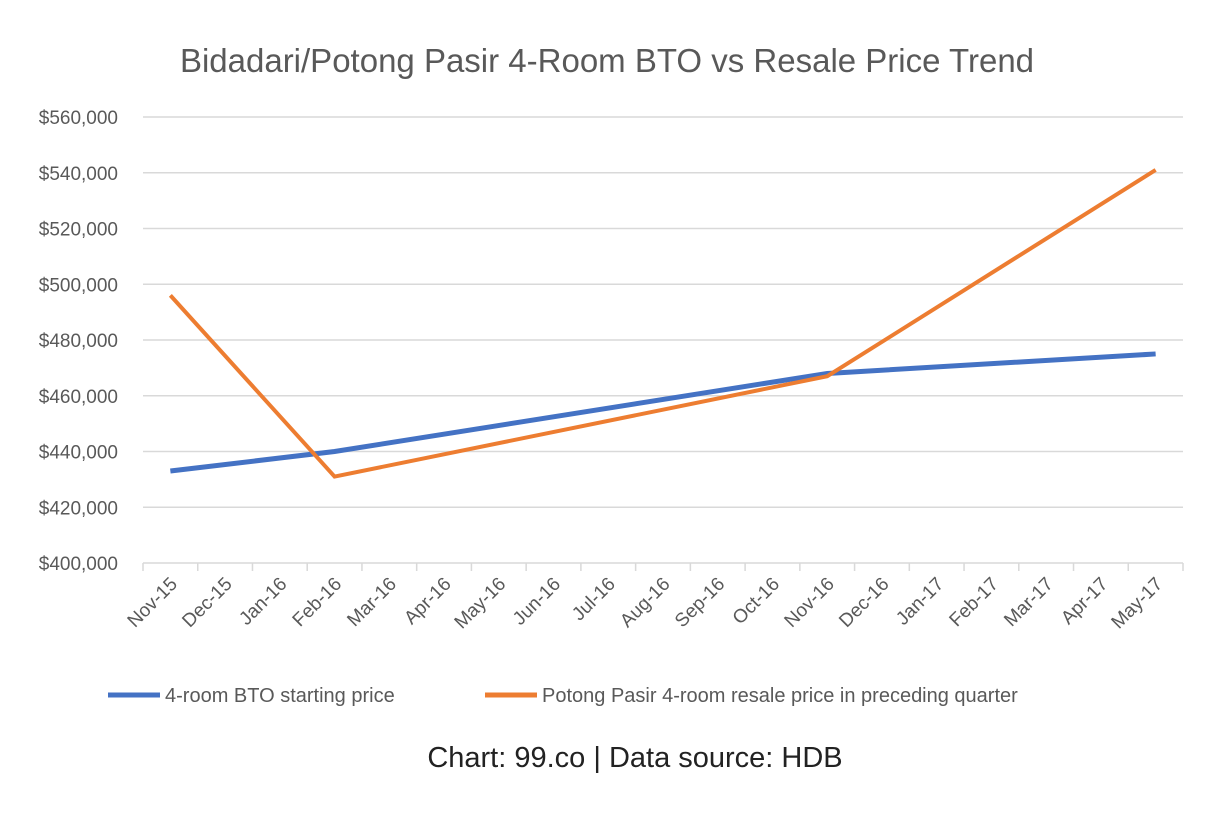 This screenshot has width=1228, height=834. I want to click on y-tick-label: $400,000, so click(78, 564).